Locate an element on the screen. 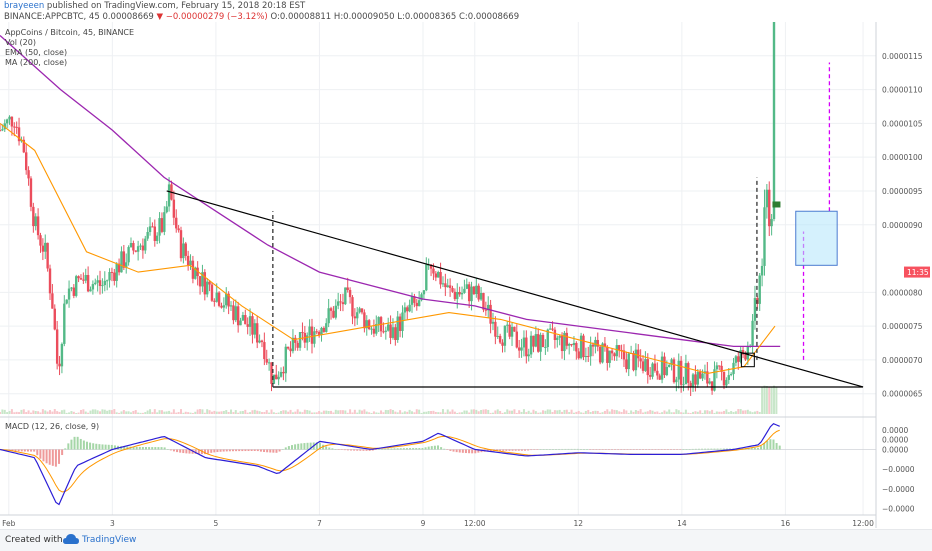  macd-signal-line is located at coordinates (390, 461).